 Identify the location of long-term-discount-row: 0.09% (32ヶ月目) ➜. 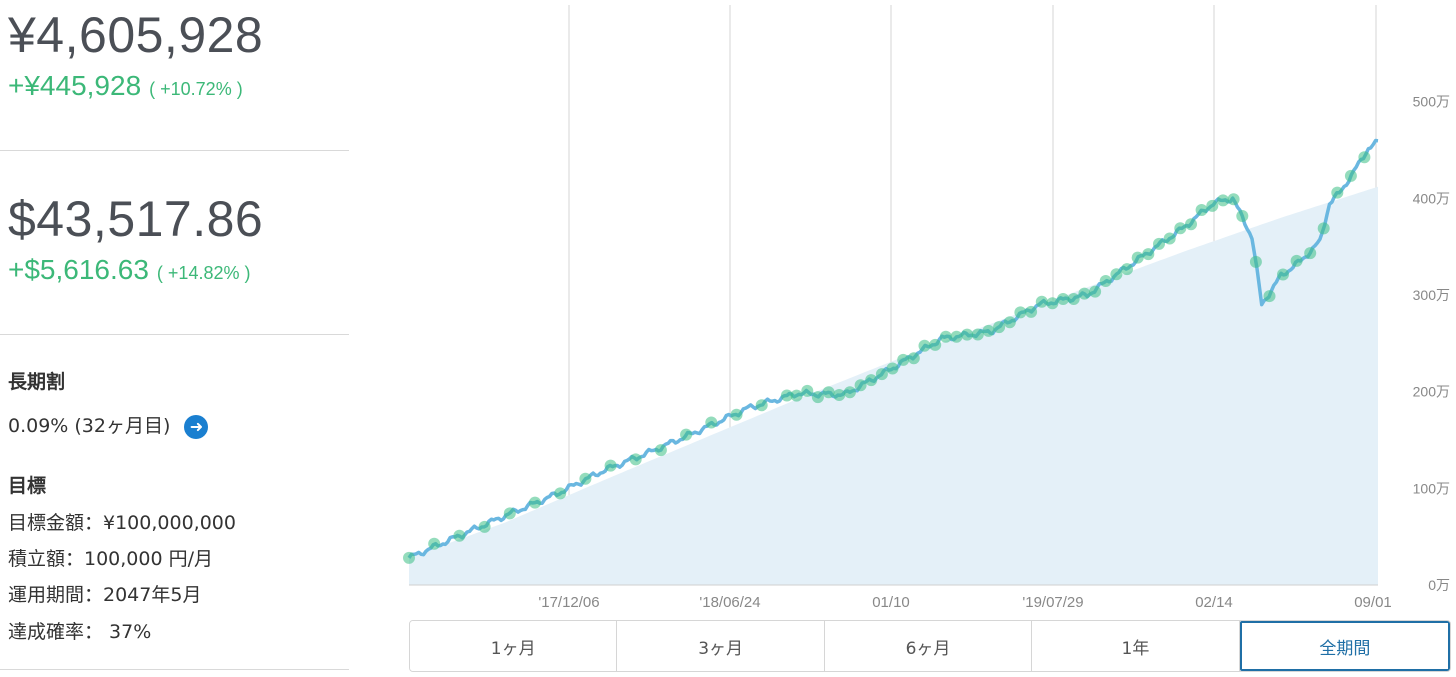
(108, 425).